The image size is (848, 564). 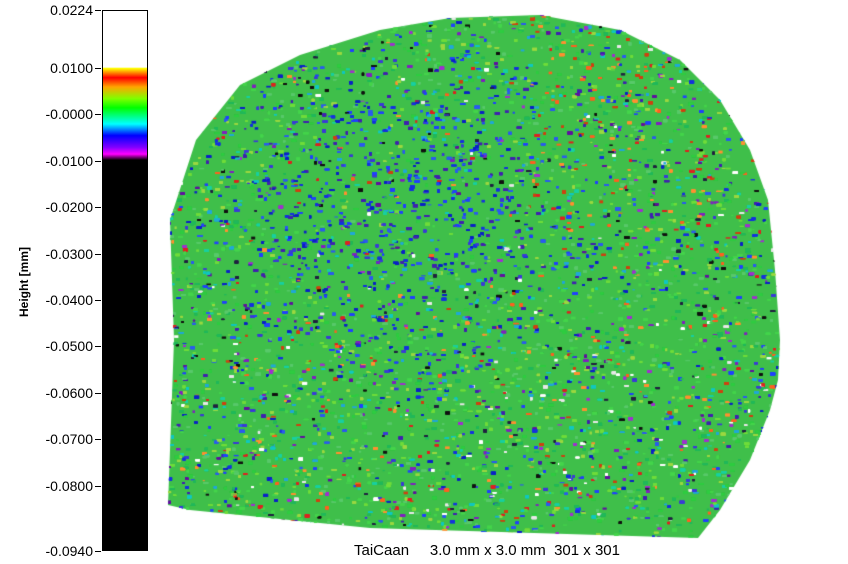 What do you see at coordinates (24, 282) in the screenshot?
I see `axis-title: Height [mm]` at bounding box center [24, 282].